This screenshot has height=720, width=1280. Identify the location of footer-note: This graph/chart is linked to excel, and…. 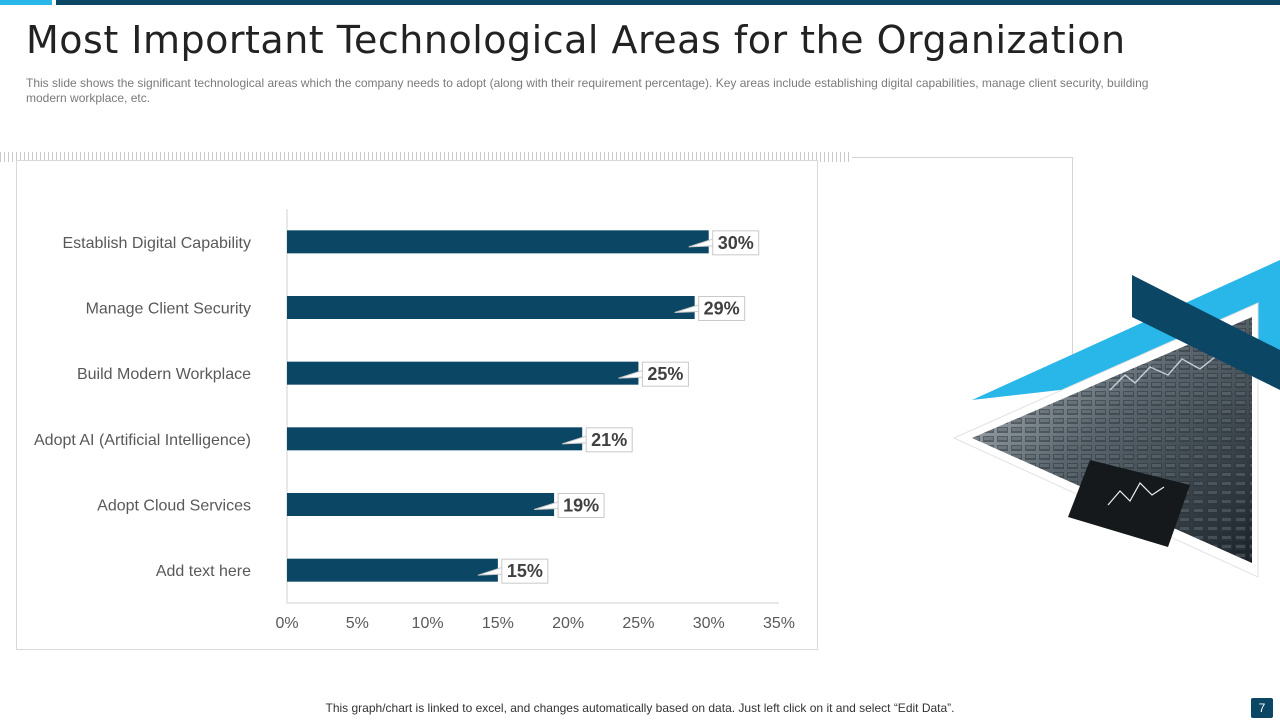
(640, 708).